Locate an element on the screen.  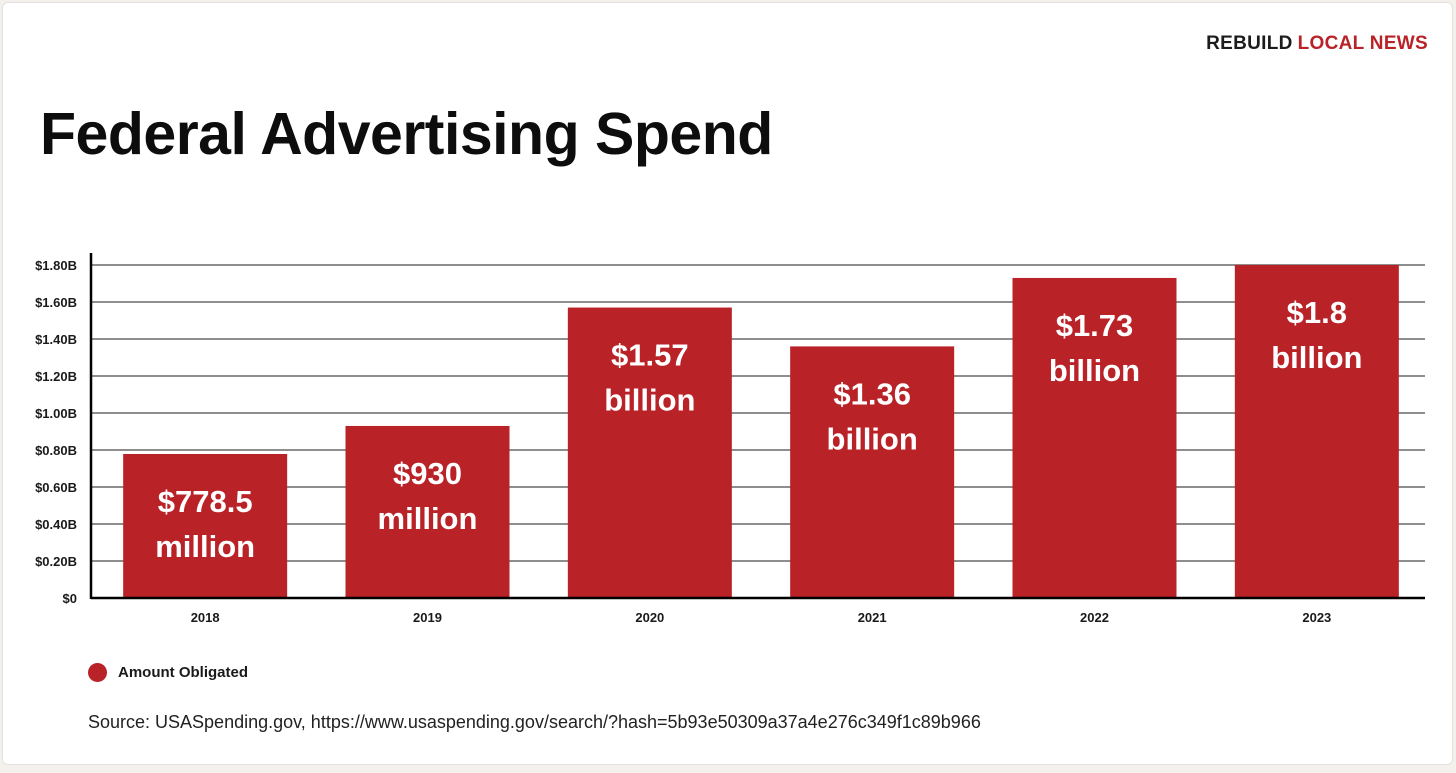
data-label: $1.8 is located at coordinates (1317, 312).